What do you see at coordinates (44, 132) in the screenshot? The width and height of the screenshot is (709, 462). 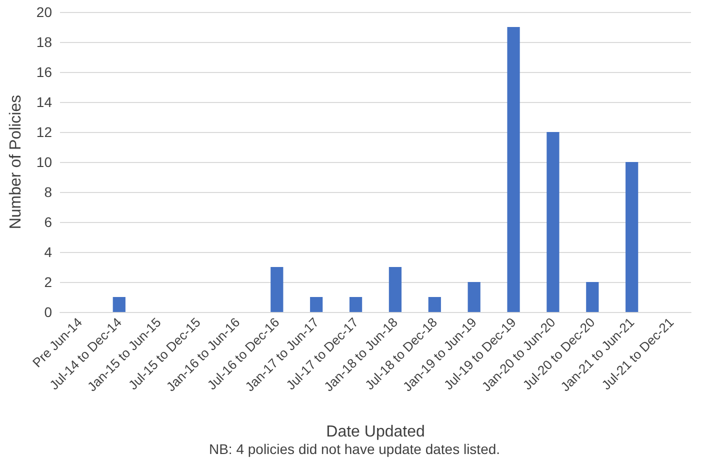 I see `y-tick-label: 12` at bounding box center [44, 132].